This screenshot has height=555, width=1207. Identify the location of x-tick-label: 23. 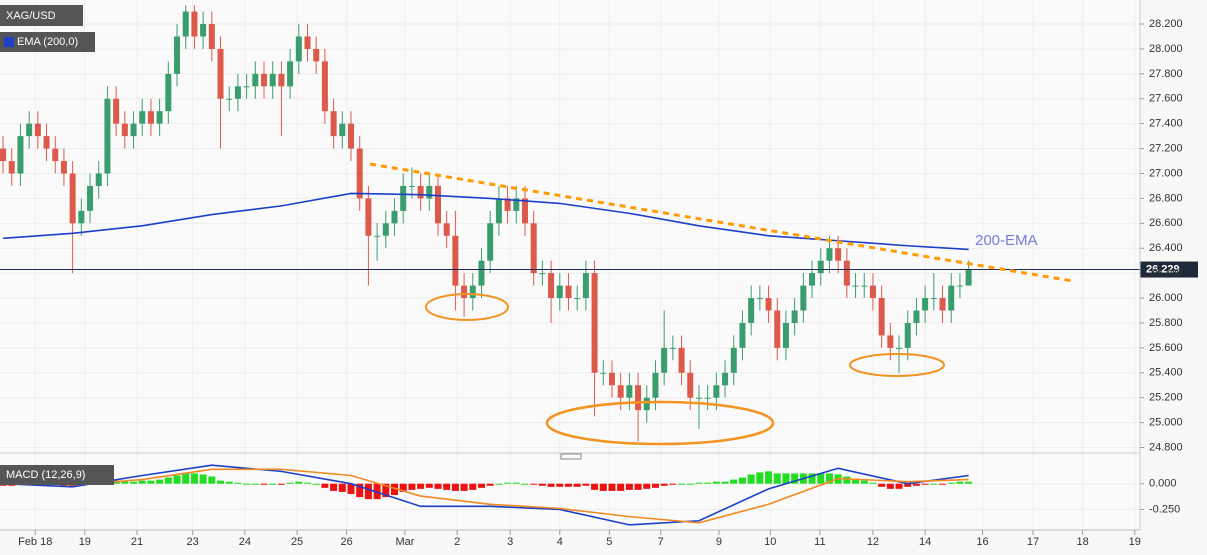
(193, 542).